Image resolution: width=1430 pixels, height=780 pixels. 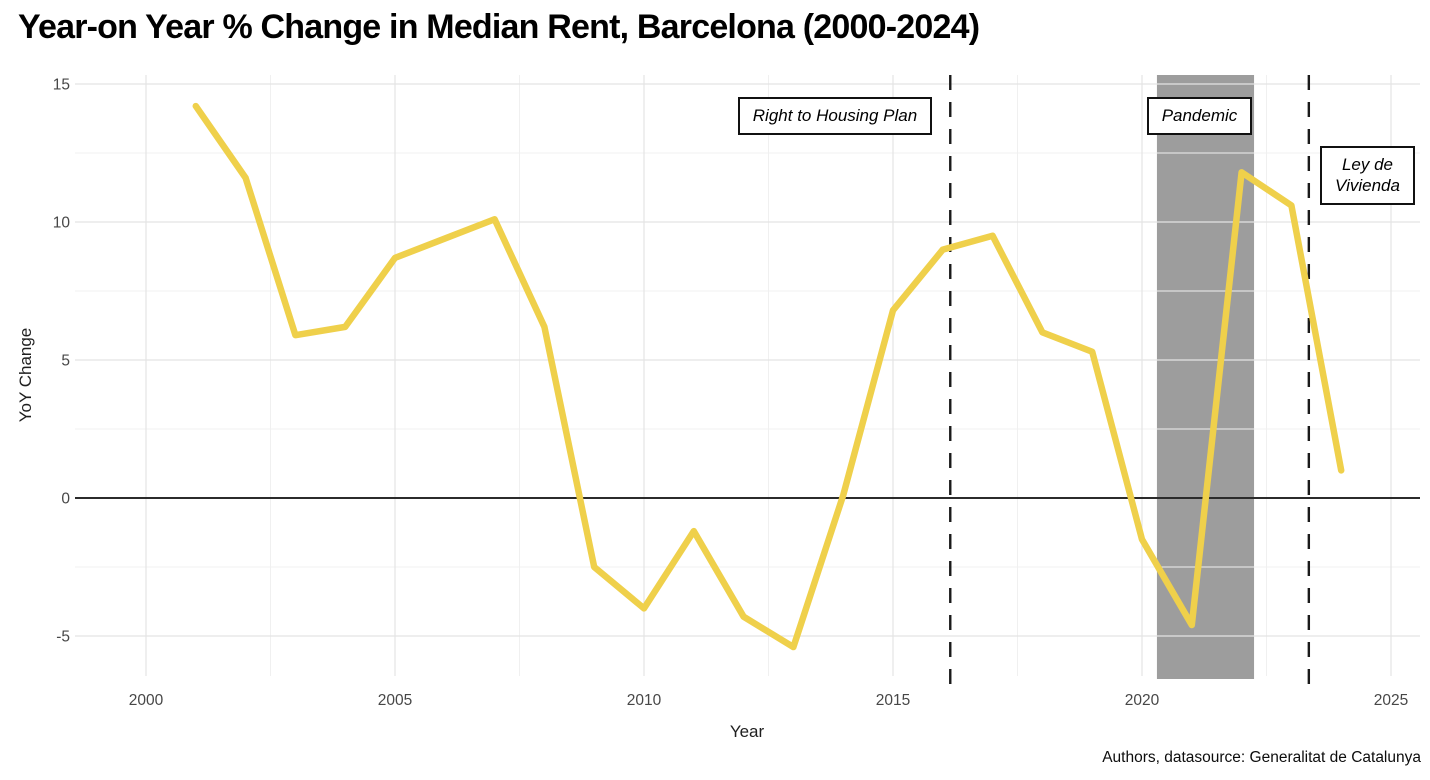 I want to click on y-tick-label: 15, so click(x=61, y=85).